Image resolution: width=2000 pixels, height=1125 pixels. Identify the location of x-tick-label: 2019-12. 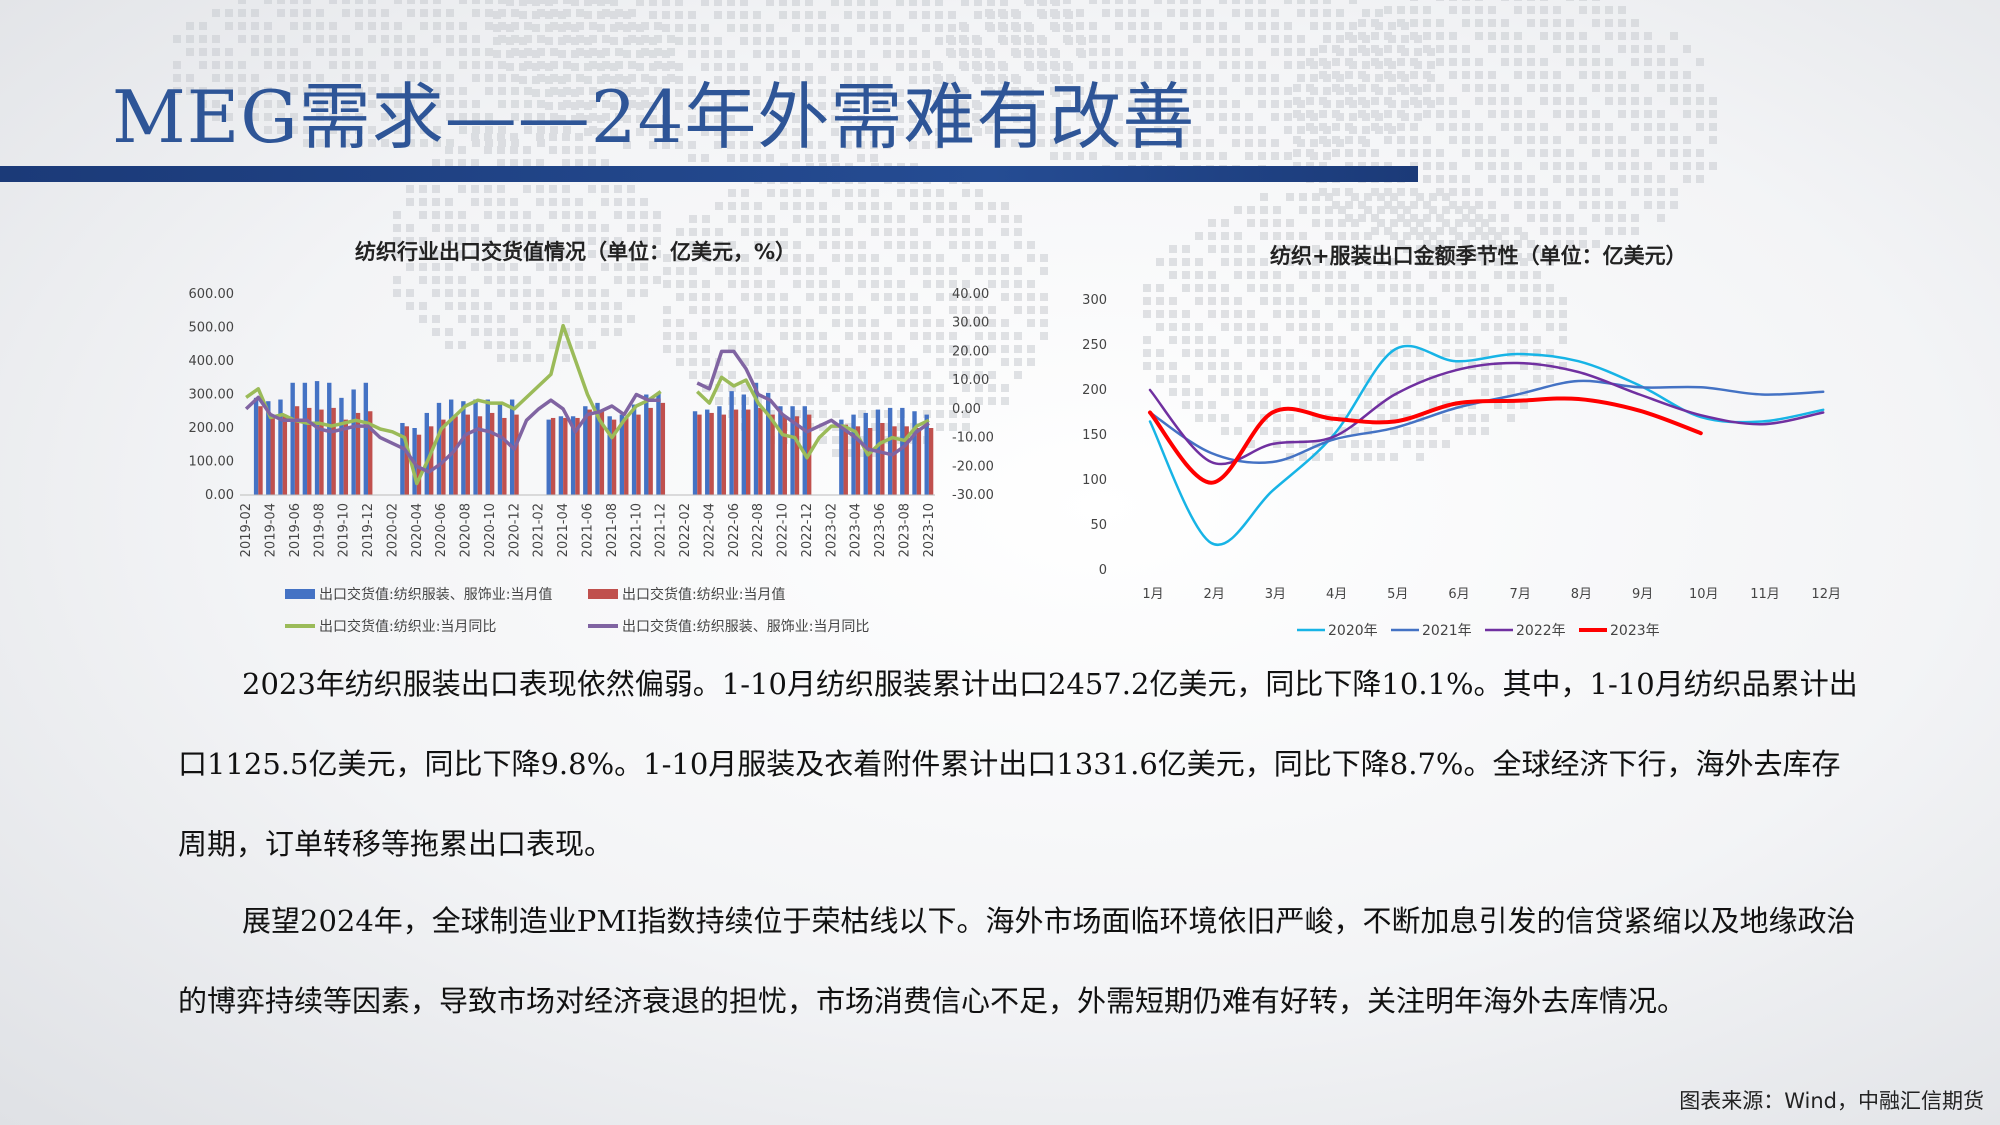
(368, 530).